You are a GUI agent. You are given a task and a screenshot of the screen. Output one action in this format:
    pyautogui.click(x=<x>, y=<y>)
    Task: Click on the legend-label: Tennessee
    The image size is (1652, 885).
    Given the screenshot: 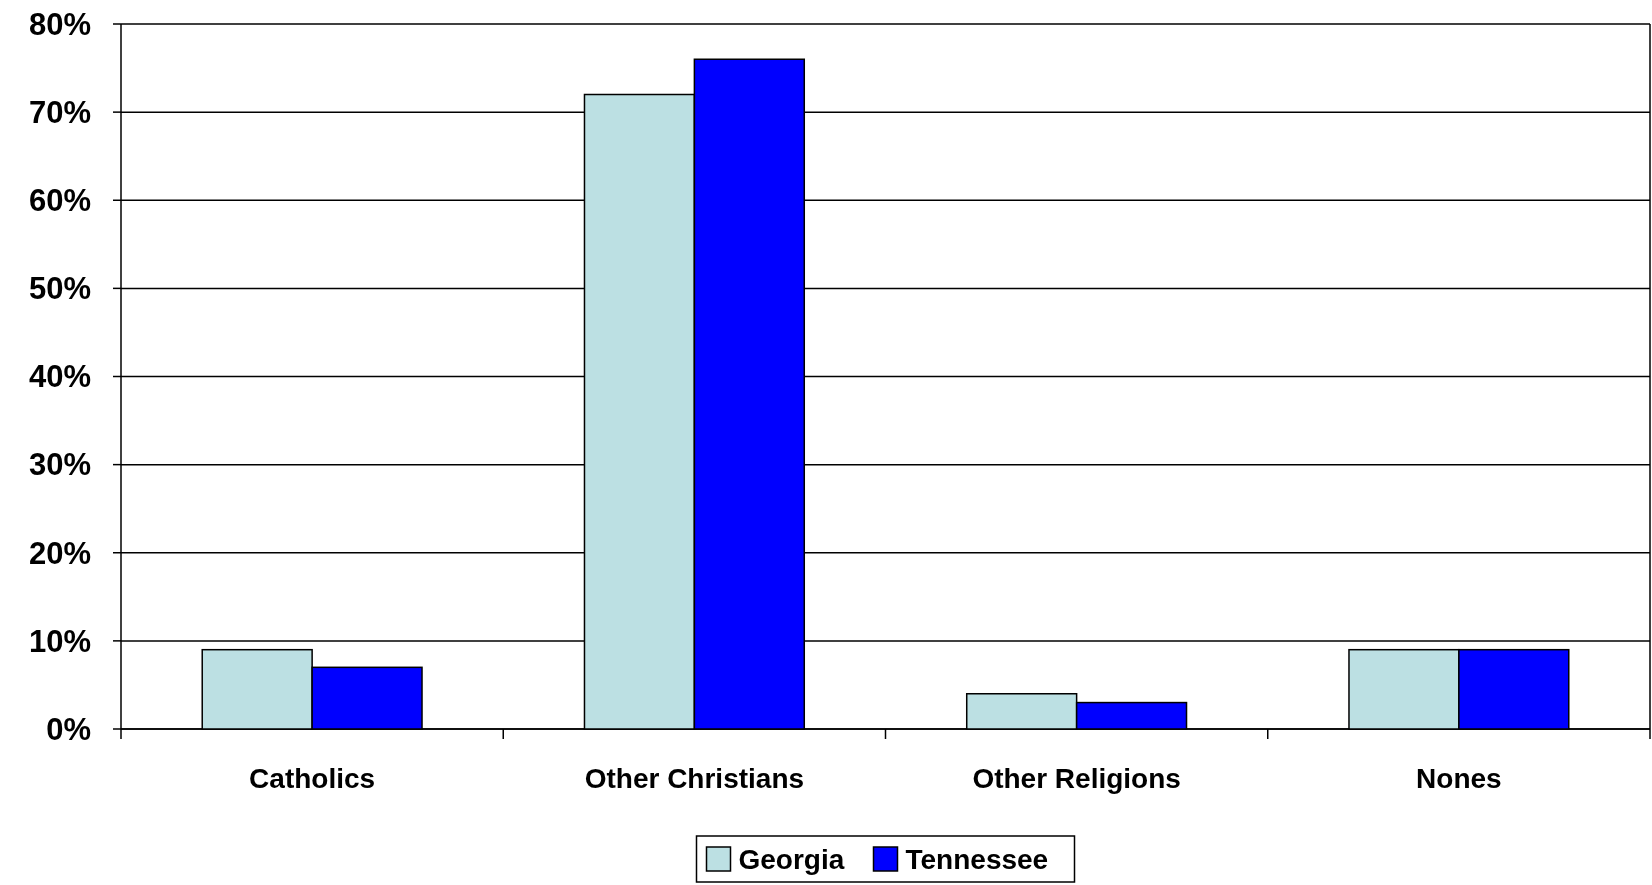 What is the action you would take?
    pyautogui.click(x=977, y=859)
    